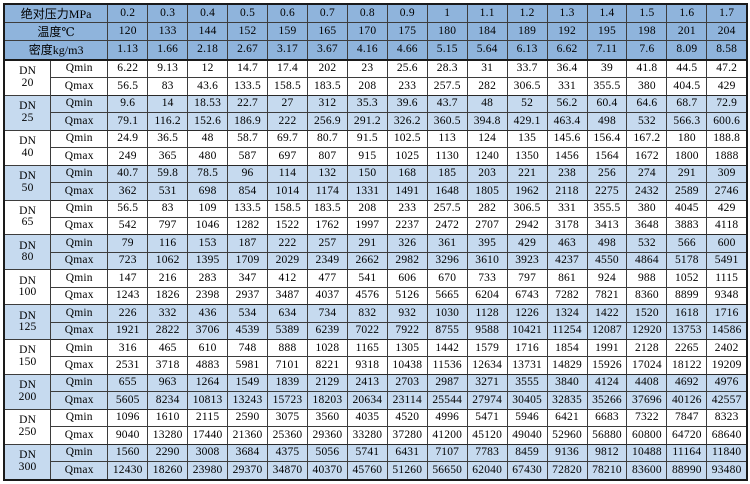 The height and width of the screenshot is (484, 750). Describe the element at coordinates (248, 383) in the screenshot. I see `qmin-value: 1549` at that location.